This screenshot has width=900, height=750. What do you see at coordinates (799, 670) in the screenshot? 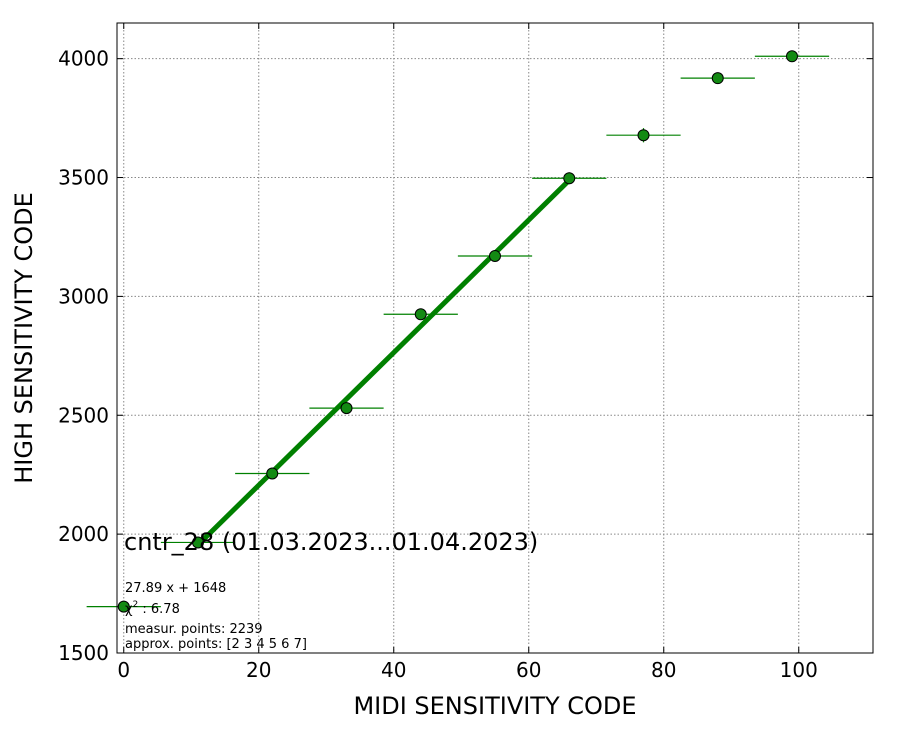
I see `x-tick-label: 100` at bounding box center [799, 670].